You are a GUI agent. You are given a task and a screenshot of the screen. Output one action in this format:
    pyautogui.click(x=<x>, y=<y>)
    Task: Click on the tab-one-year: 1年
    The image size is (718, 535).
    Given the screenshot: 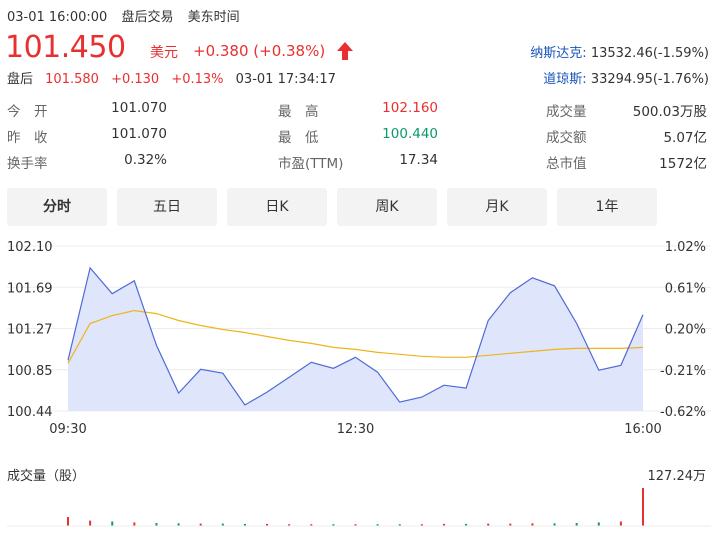 What is the action you would take?
    pyautogui.click(x=607, y=207)
    